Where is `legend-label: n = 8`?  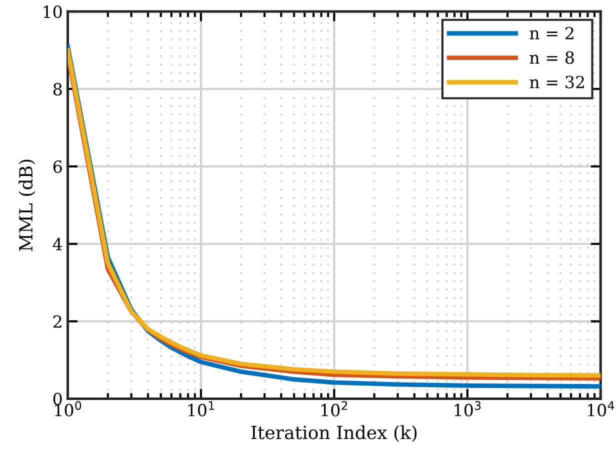
legend-label: n = 8 is located at coordinates (552, 57).